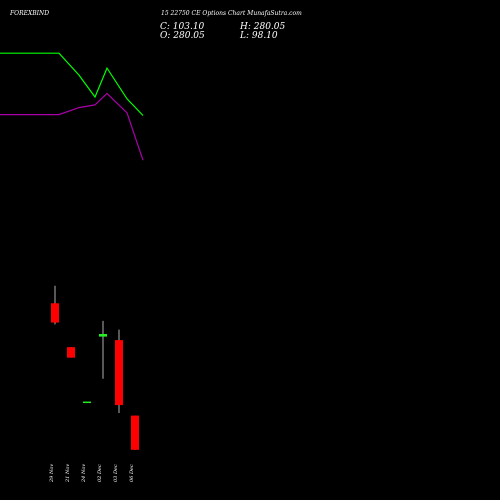  Describe the element at coordinates (132, 473) in the screenshot. I see `x-tick-label: 06 Dec` at that location.